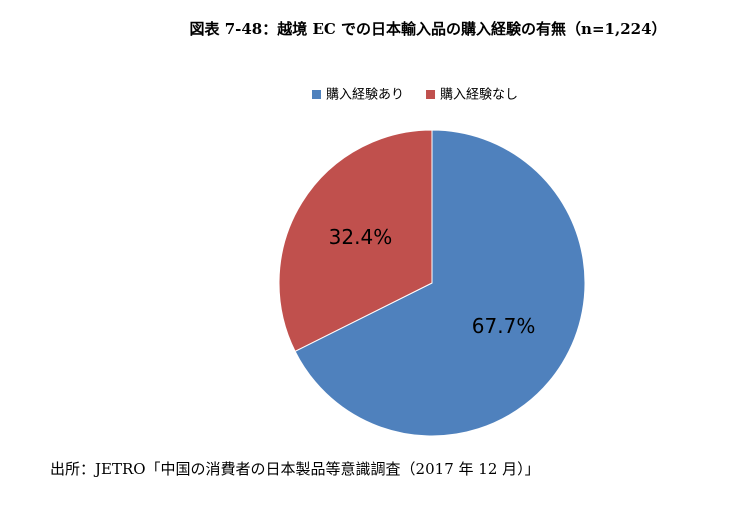 Image resolution: width=750 pixels, height=526 pixels. I want to click on value-label: 32.4%, so click(361, 237).